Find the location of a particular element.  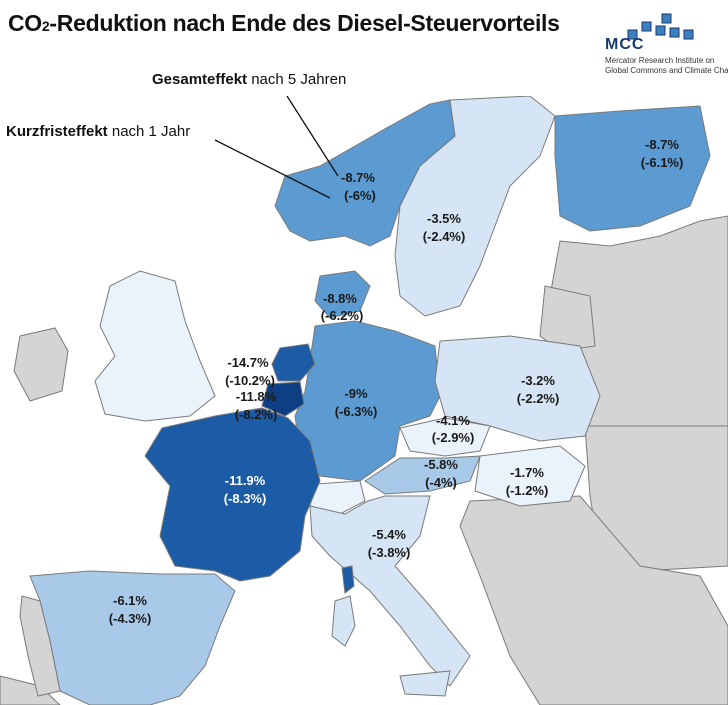

value-sweden-short: (-2.4%) is located at coordinates (444, 236).